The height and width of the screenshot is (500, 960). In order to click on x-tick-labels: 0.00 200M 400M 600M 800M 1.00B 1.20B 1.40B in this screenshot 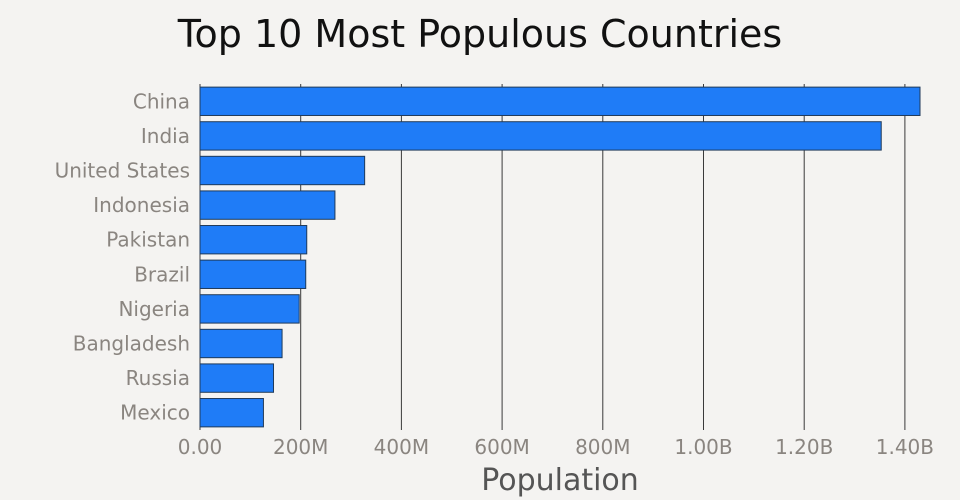, I will do `click(556, 447)`.